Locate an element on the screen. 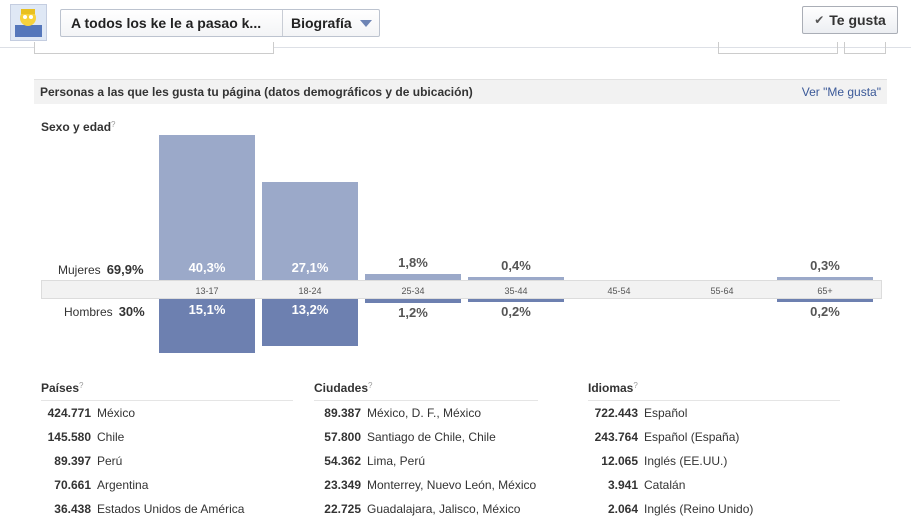  item-count: 12.065 is located at coordinates (619, 461).